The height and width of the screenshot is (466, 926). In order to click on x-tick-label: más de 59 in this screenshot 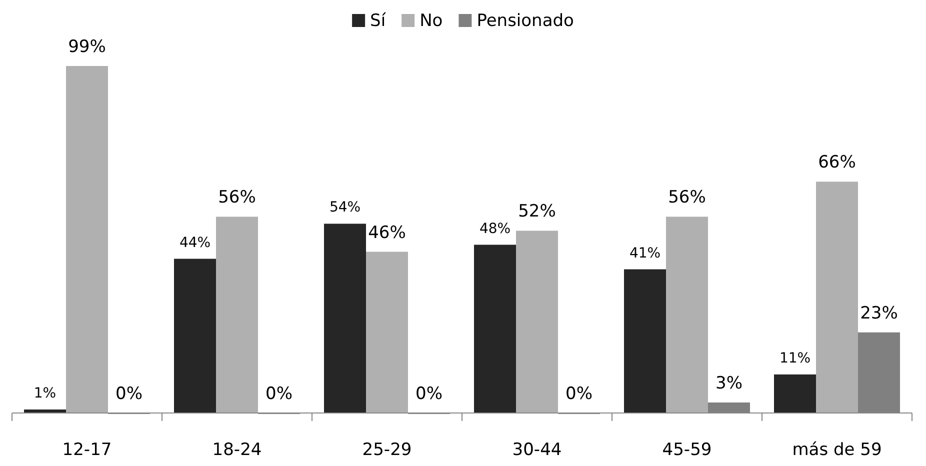, I will do `click(837, 450)`.